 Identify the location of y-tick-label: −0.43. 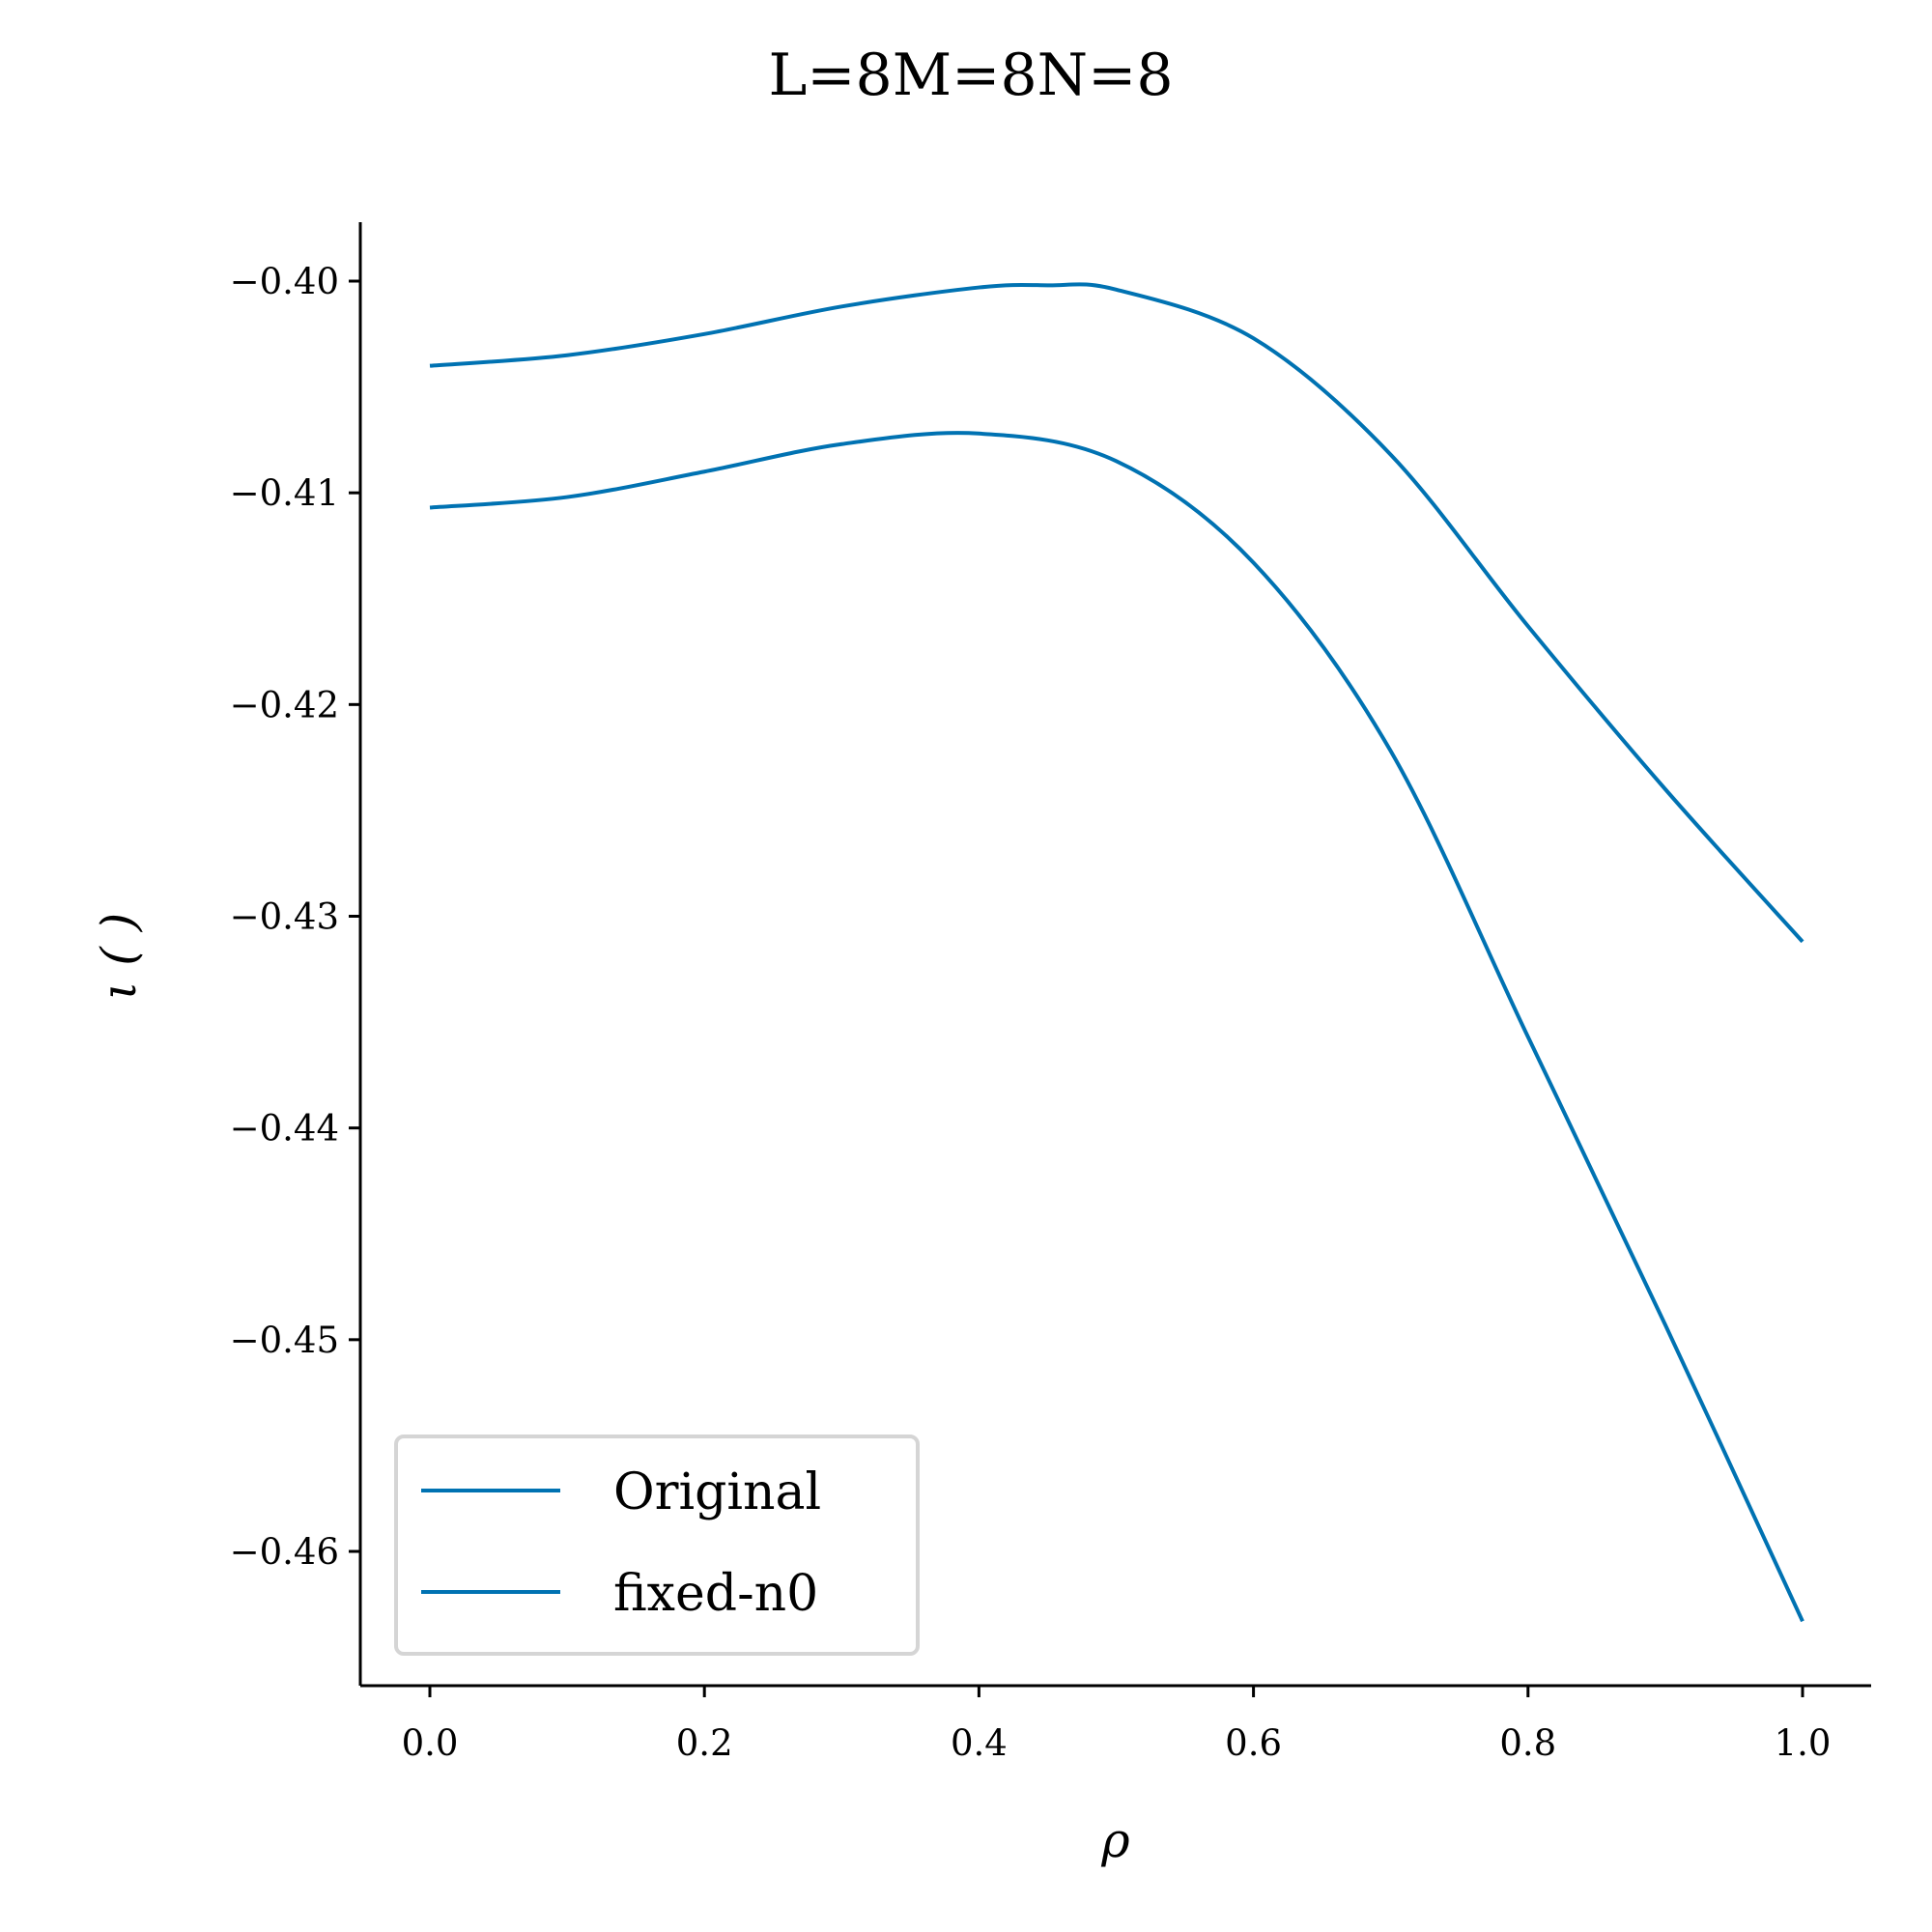
(284, 917).